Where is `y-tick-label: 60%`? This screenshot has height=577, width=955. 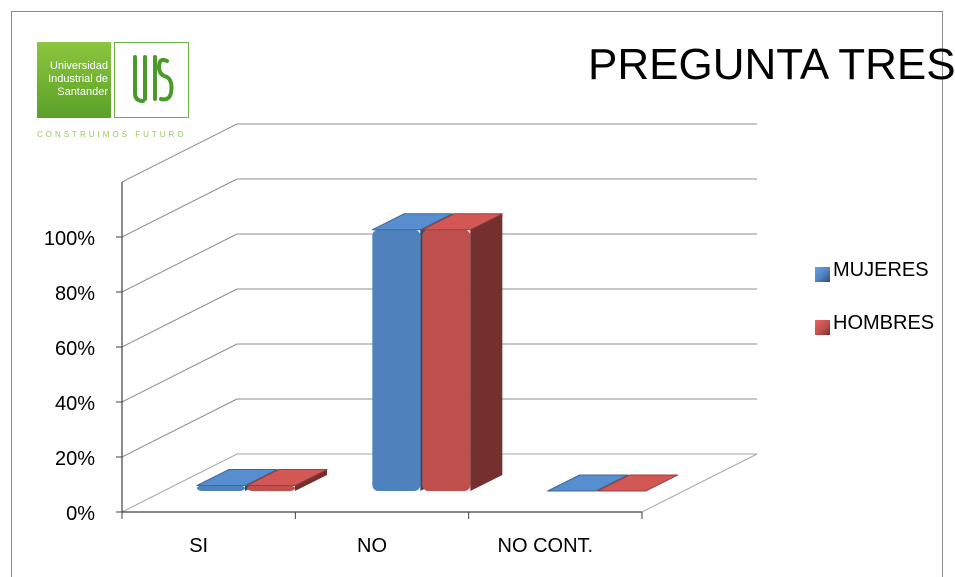
y-tick-label: 60% is located at coordinates (75, 349).